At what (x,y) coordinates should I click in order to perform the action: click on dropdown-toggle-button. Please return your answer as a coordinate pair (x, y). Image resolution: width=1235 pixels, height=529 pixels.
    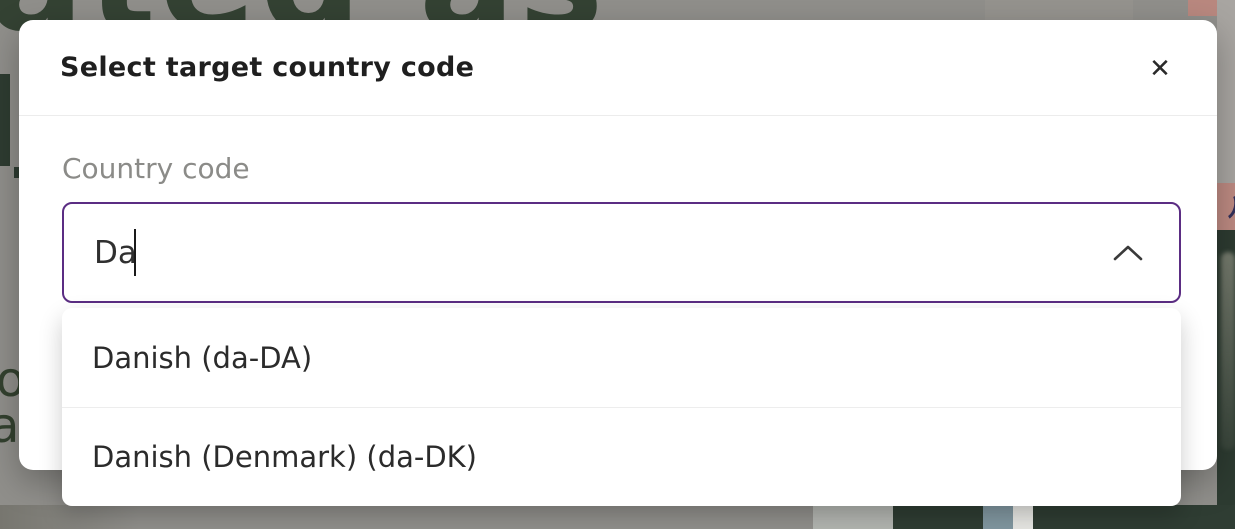
    Looking at the image, I should click on (1128, 253).